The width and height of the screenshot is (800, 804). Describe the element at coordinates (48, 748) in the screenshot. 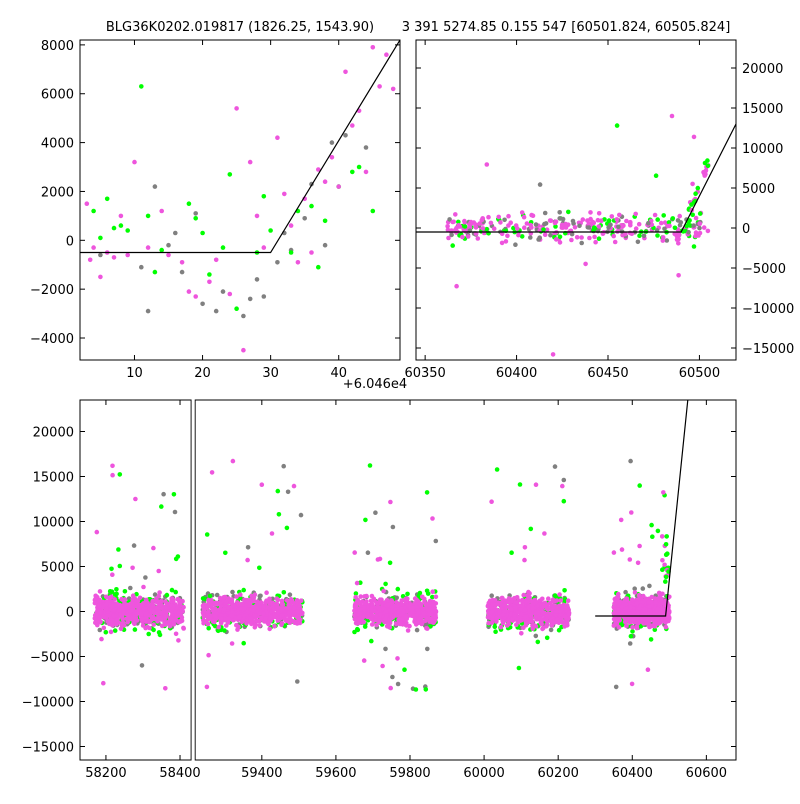

I see `y-tick-label: −15000` at that location.